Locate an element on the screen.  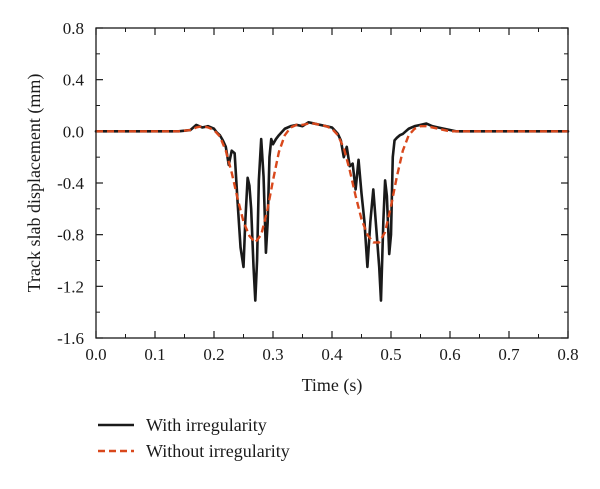
legend-label-with-irregularity: With irregularity is located at coordinates (206, 425).